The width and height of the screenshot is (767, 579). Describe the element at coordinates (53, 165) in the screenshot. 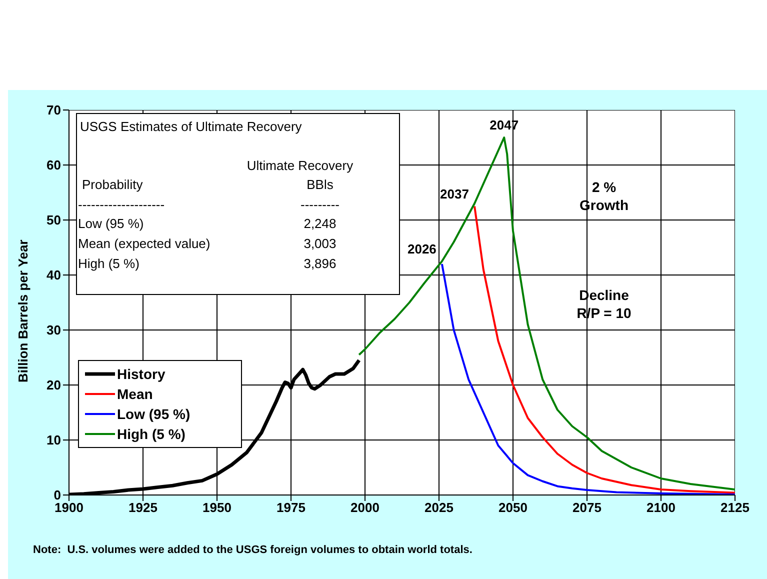

I see `y-tick-label: 60` at that location.